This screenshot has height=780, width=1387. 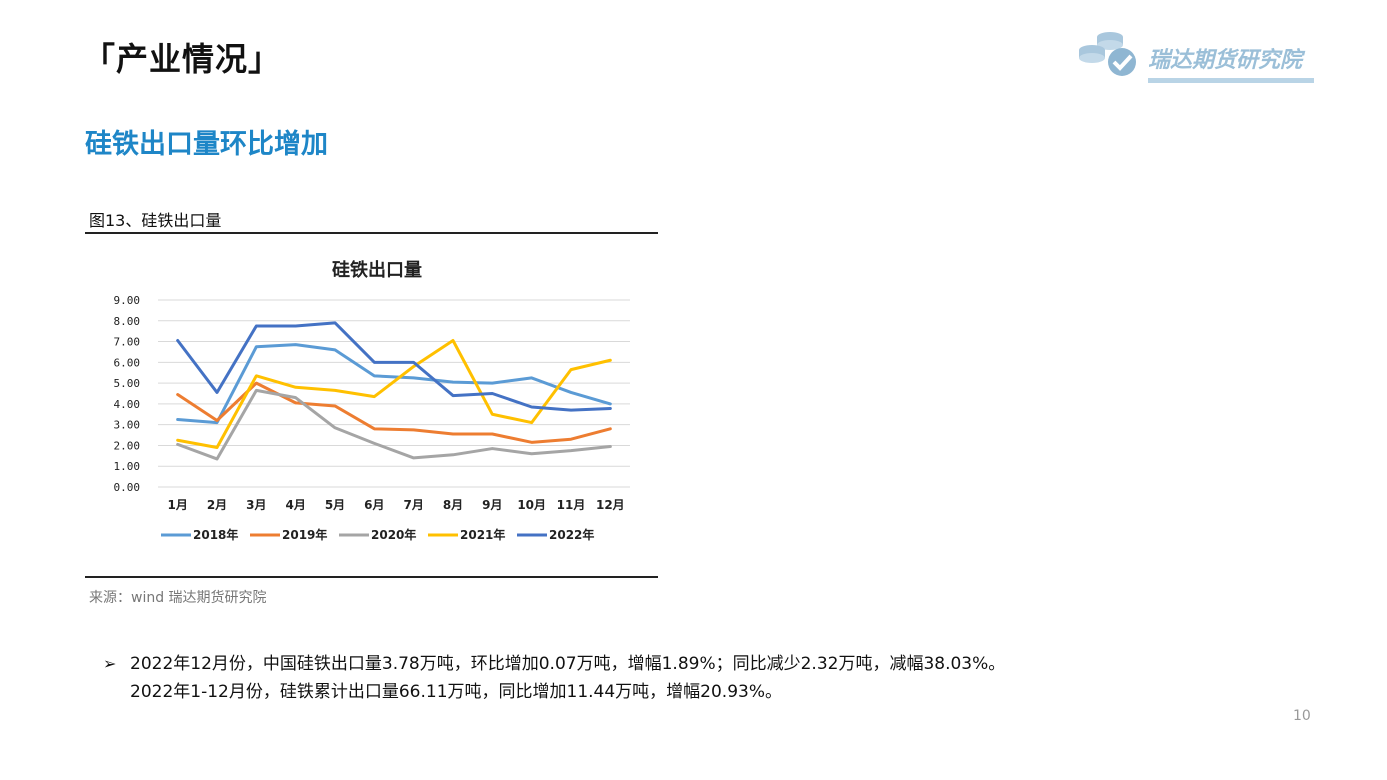 I want to click on y-tick-label: 3.00, so click(x=127, y=425).